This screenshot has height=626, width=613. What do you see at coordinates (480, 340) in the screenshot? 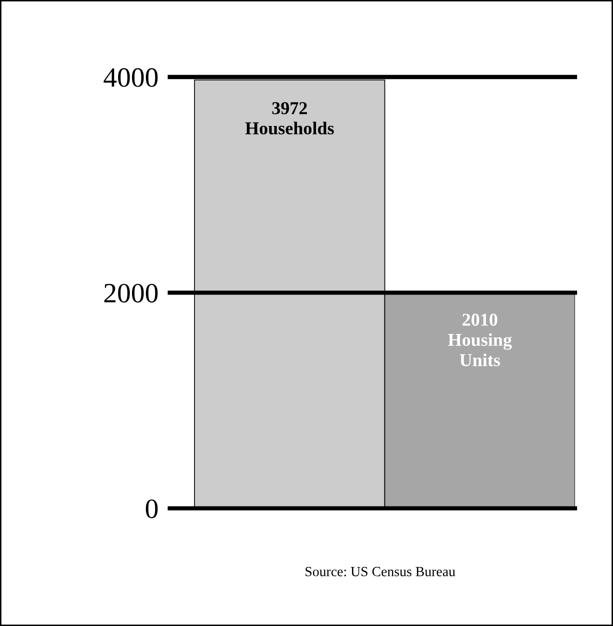
I see `data-label: 2010 Housing Units` at bounding box center [480, 340].